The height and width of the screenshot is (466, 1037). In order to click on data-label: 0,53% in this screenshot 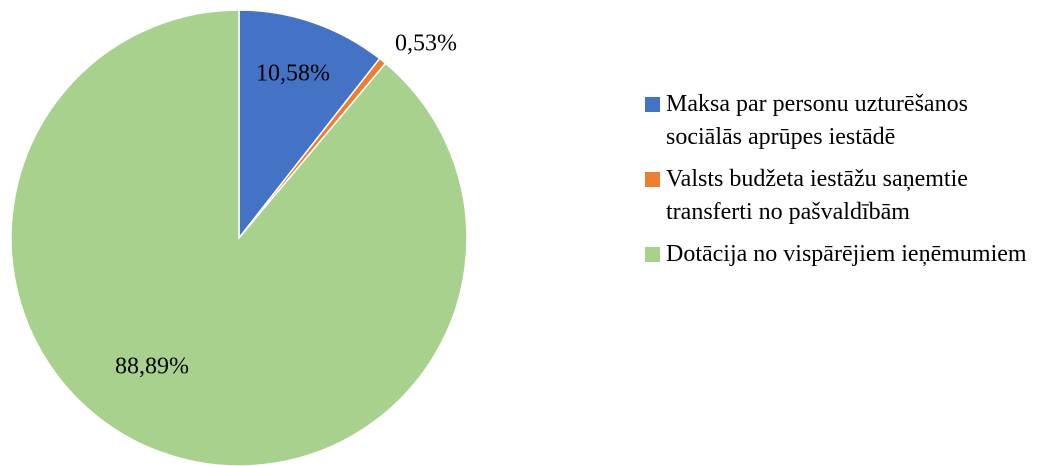, I will do `click(426, 44)`.